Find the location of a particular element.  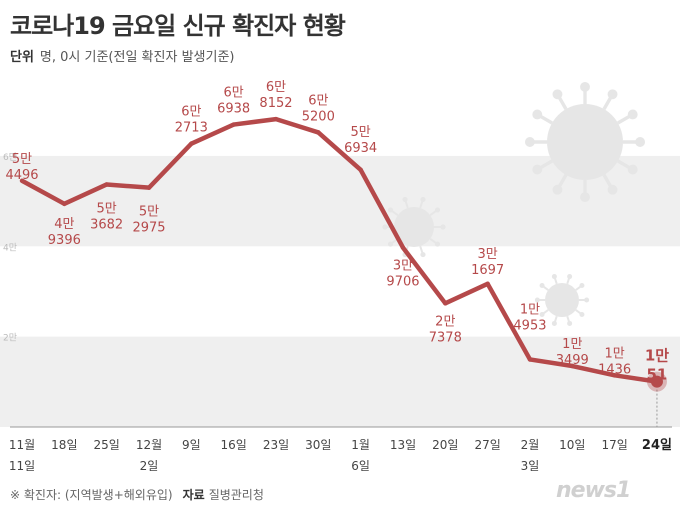

chart-title: 코로나19 금요일 신규 확진자 현황 is located at coordinates (178, 26).